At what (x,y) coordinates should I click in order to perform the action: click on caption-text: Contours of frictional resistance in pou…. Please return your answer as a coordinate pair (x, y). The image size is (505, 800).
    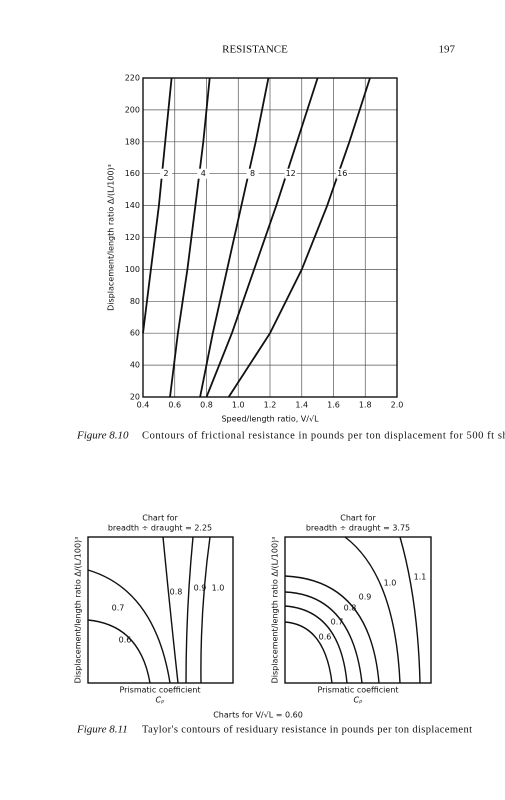
    Looking at the image, I should click on (323, 435).